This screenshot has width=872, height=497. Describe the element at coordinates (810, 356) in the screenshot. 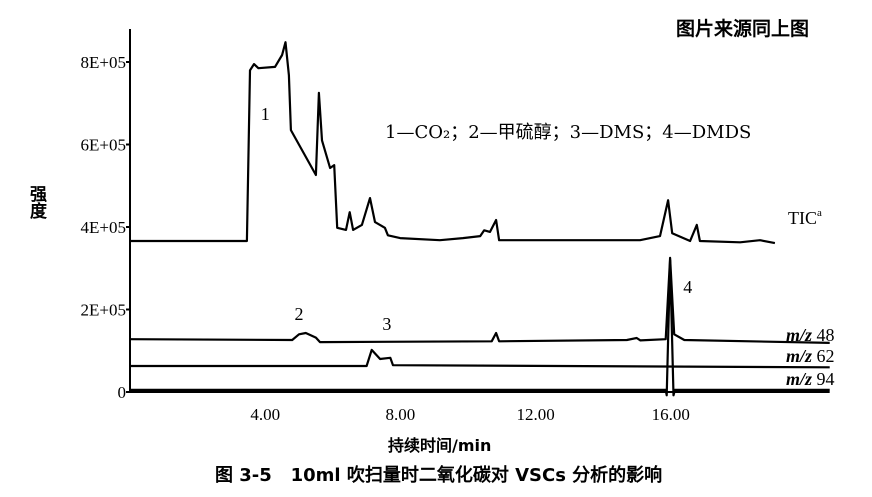

I see `series-label: m/z 62` at that location.